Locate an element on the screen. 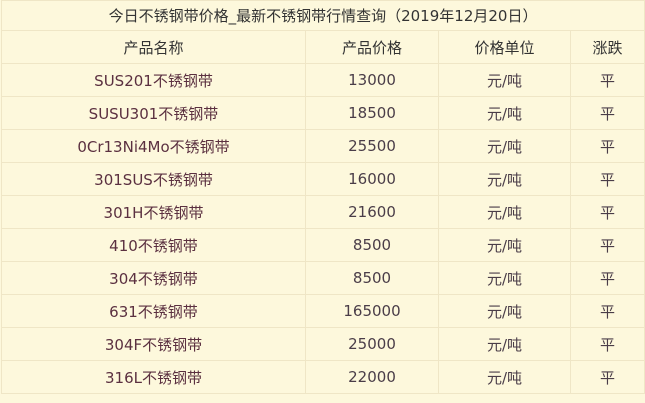 Image resolution: width=645 pixels, height=403 pixels. table-title: 今日不锈钢带价格_最新不锈钢带行情查询（2019年12月20日） is located at coordinates (322, 15).